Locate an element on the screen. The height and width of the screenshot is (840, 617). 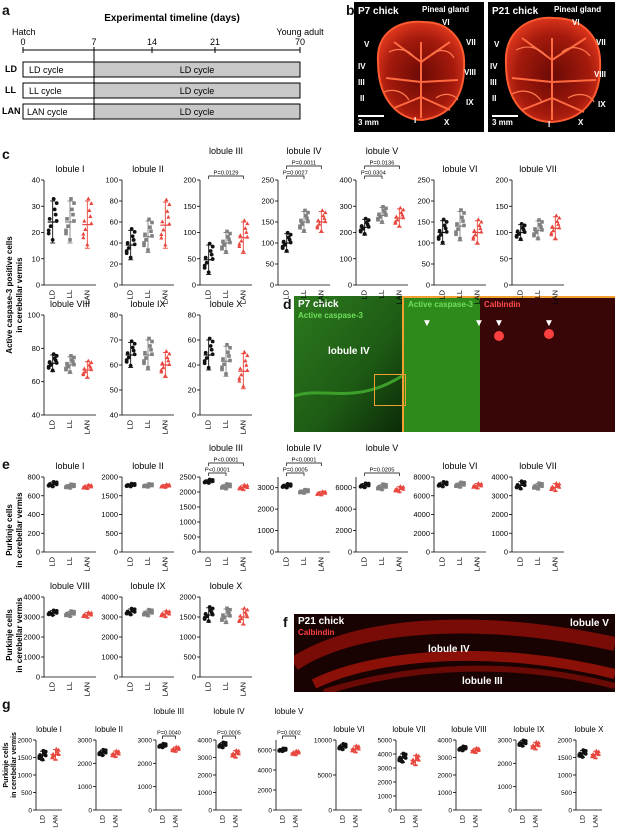
y-tick-label: 10000 is located at coordinates (323, 741).